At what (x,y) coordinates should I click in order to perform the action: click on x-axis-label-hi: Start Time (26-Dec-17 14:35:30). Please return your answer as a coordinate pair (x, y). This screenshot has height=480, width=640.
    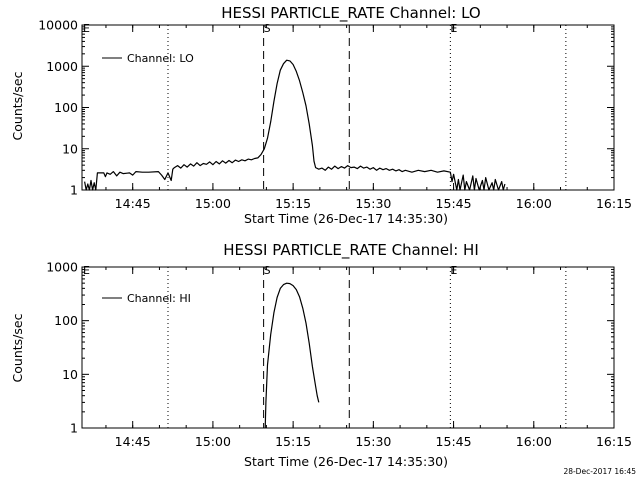
    Looking at the image, I should click on (346, 461).